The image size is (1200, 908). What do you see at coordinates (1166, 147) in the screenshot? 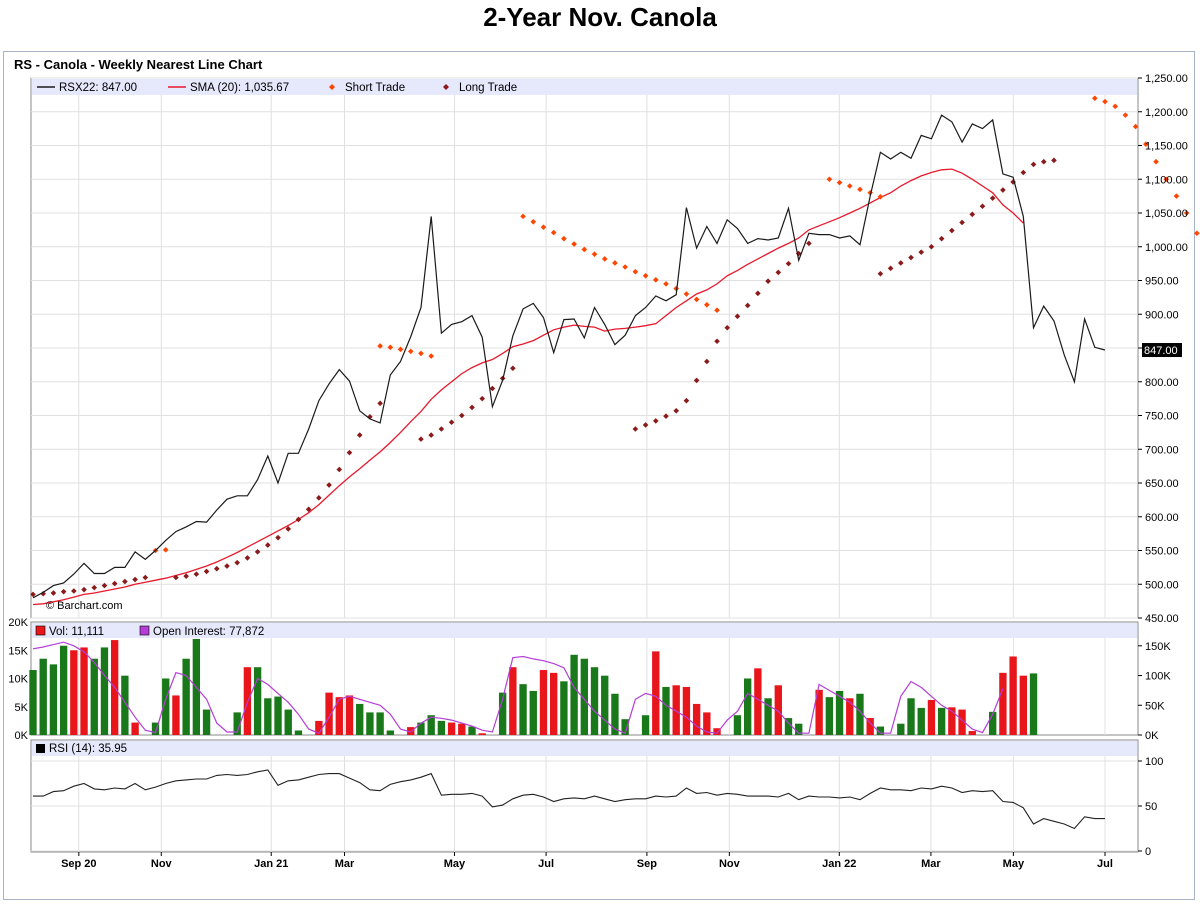
I see `price-tick-label: 1,150.00` at bounding box center [1166, 147].